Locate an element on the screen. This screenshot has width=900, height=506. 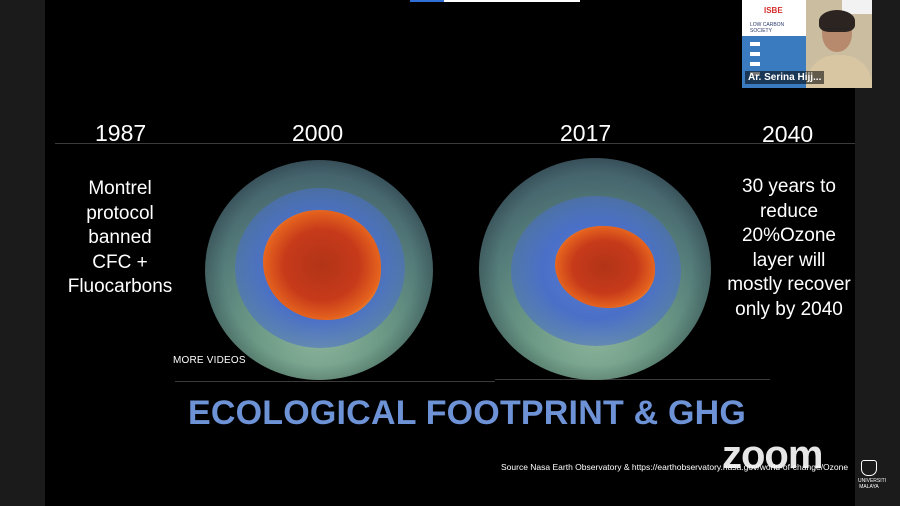
year-label-1987: 1987 is located at coordinates (121, 133).